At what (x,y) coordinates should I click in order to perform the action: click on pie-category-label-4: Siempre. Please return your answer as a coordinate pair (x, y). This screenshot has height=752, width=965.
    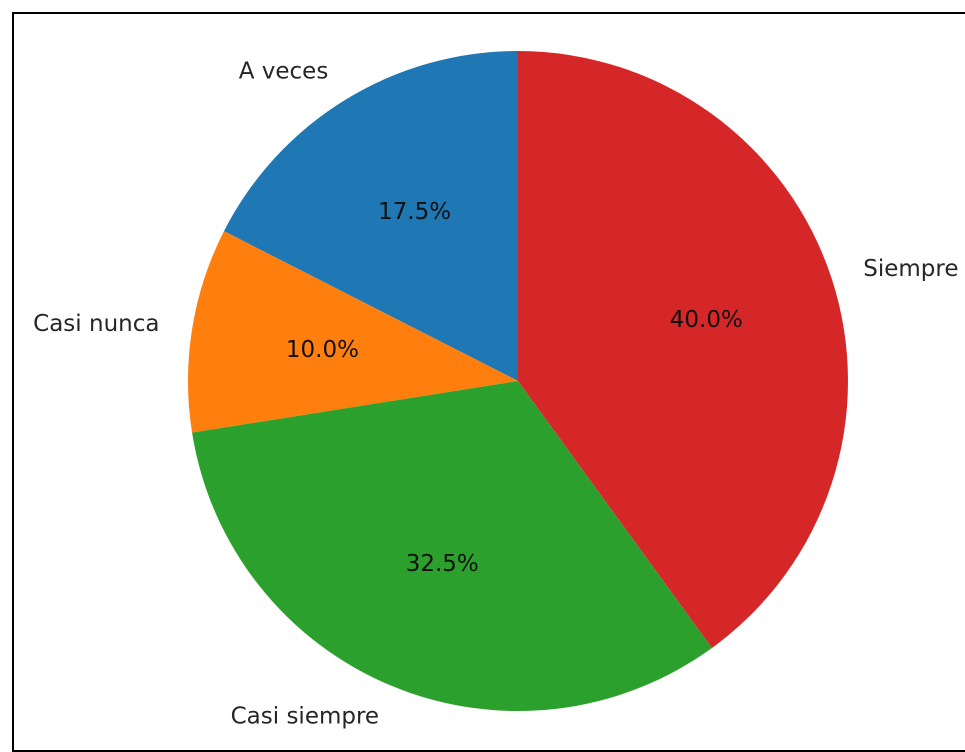
    Looking at the image, I should click on (910, 269).